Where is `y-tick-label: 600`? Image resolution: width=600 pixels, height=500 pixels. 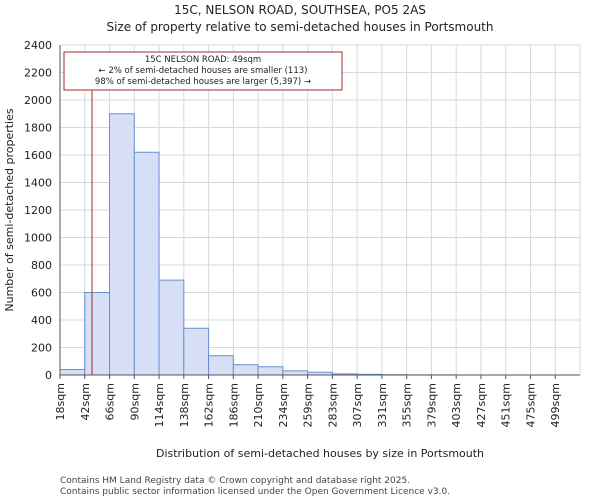
y-tick-label: 600 is located at coordinates (41, 293).